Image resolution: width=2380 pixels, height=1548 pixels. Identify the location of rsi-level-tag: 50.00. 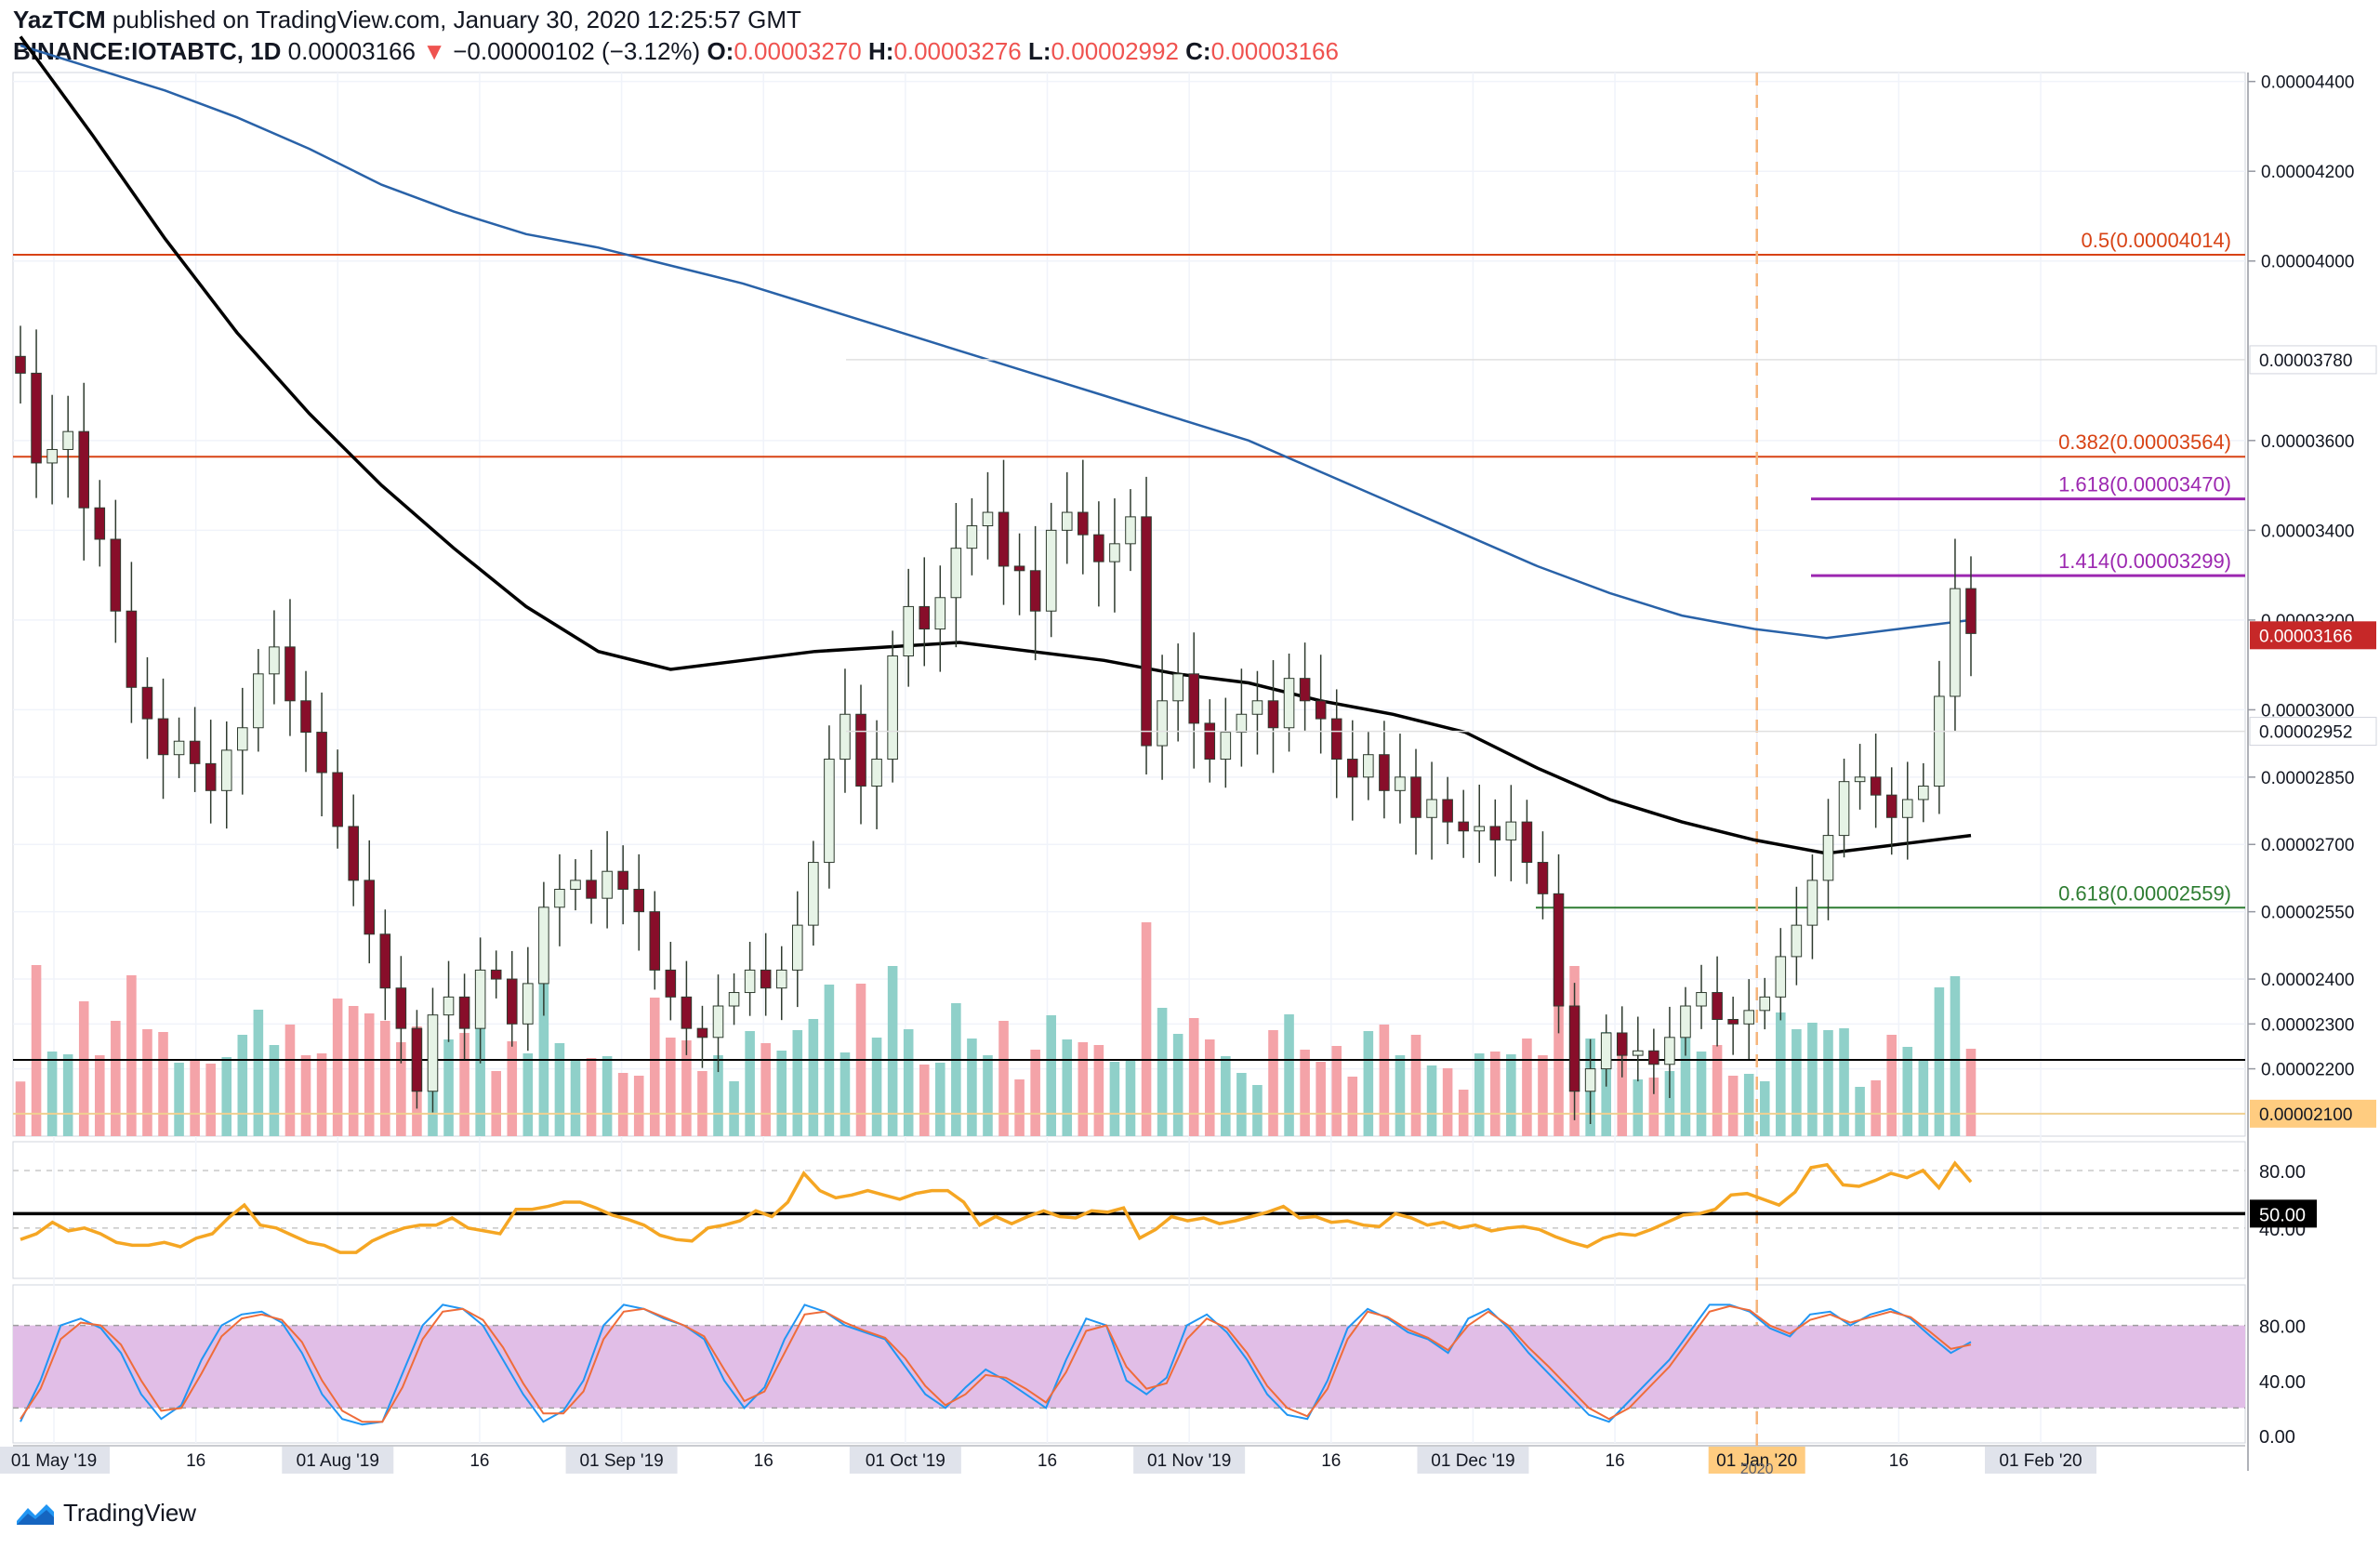
(2282, 1215).